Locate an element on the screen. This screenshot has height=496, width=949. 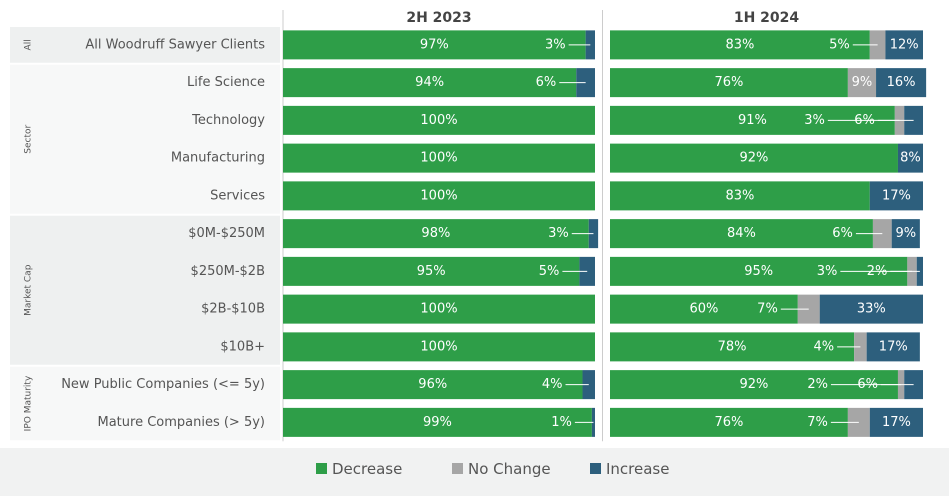
legend-label: Decrease is located at coordinates (367, 469).